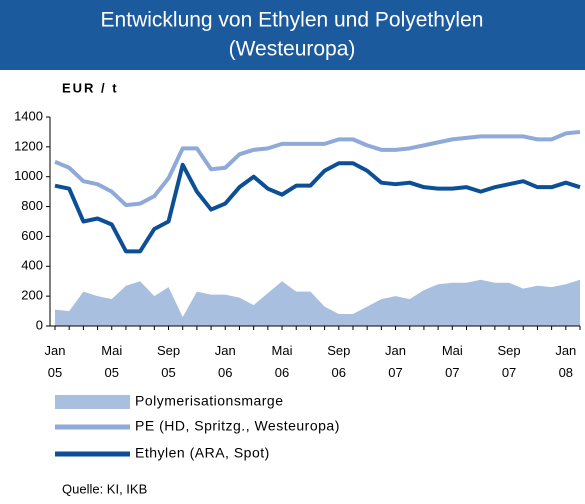  Describe the element at coordinates (395, 361) in the screenshot. I see `x-tick-label: Jan 07` at that location.